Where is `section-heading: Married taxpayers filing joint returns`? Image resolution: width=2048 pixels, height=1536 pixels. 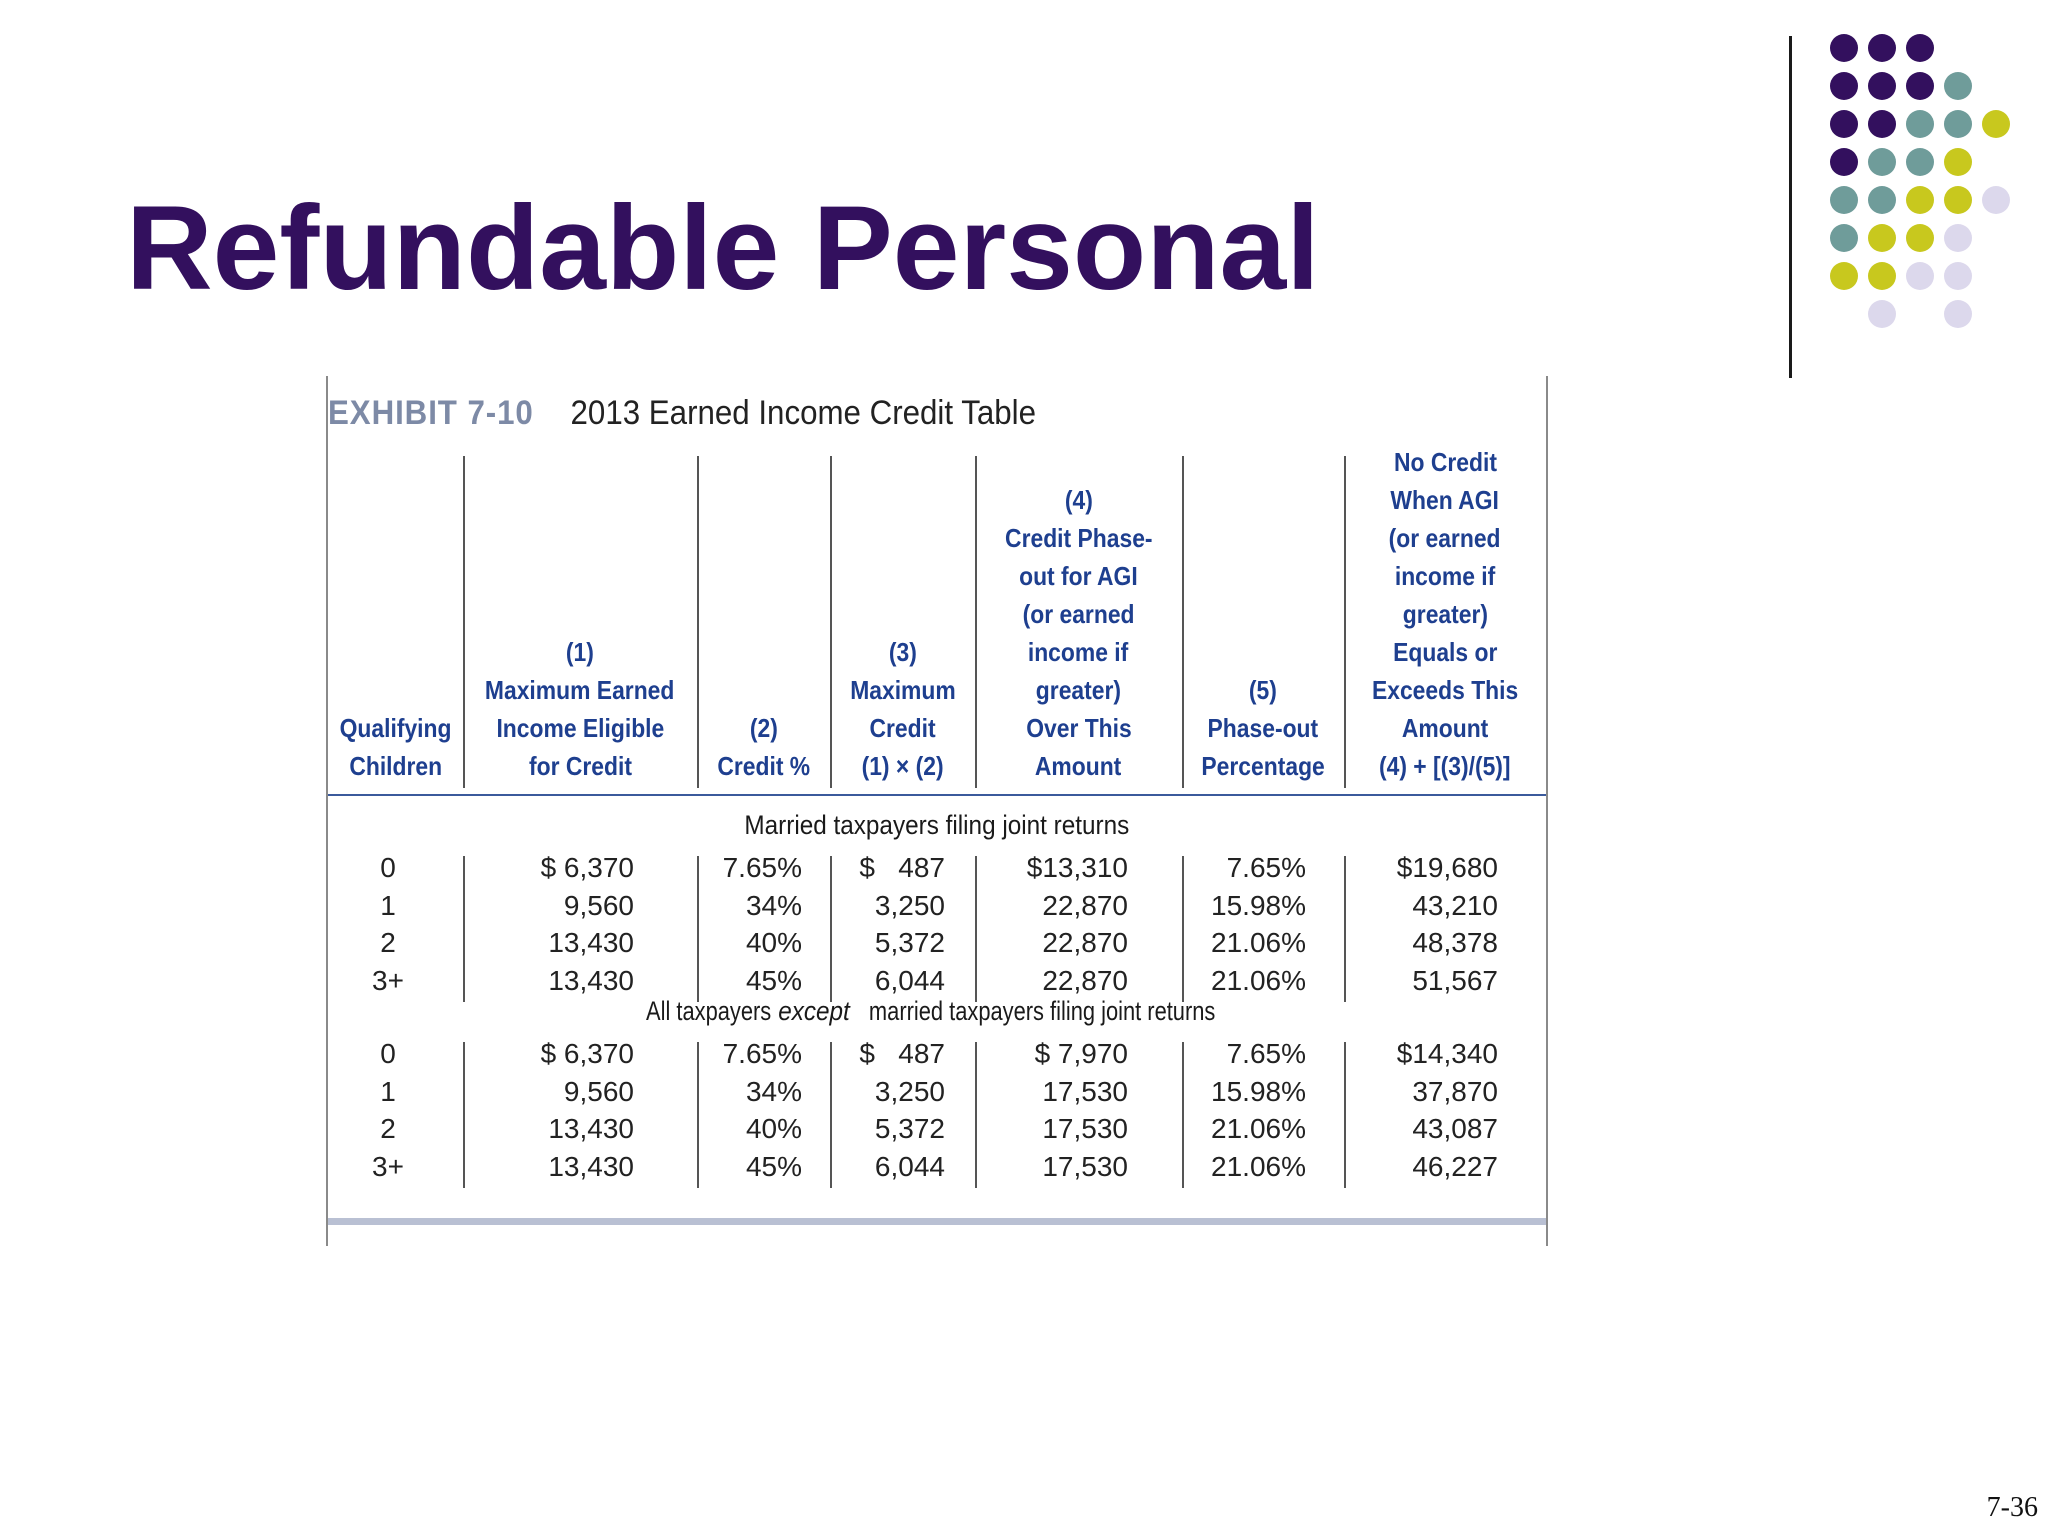 section-heading: Married taxpayers filing joint returns is located at coordinates (937, 825).